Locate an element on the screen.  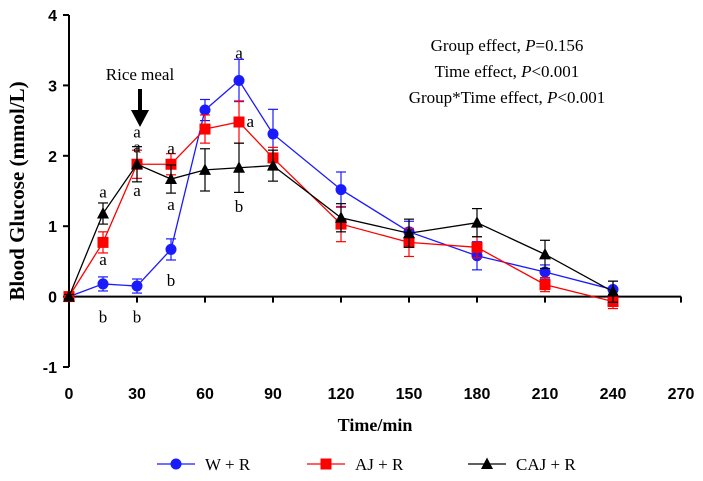
x-tick-label: 180 is located at coordinates (477, 394).